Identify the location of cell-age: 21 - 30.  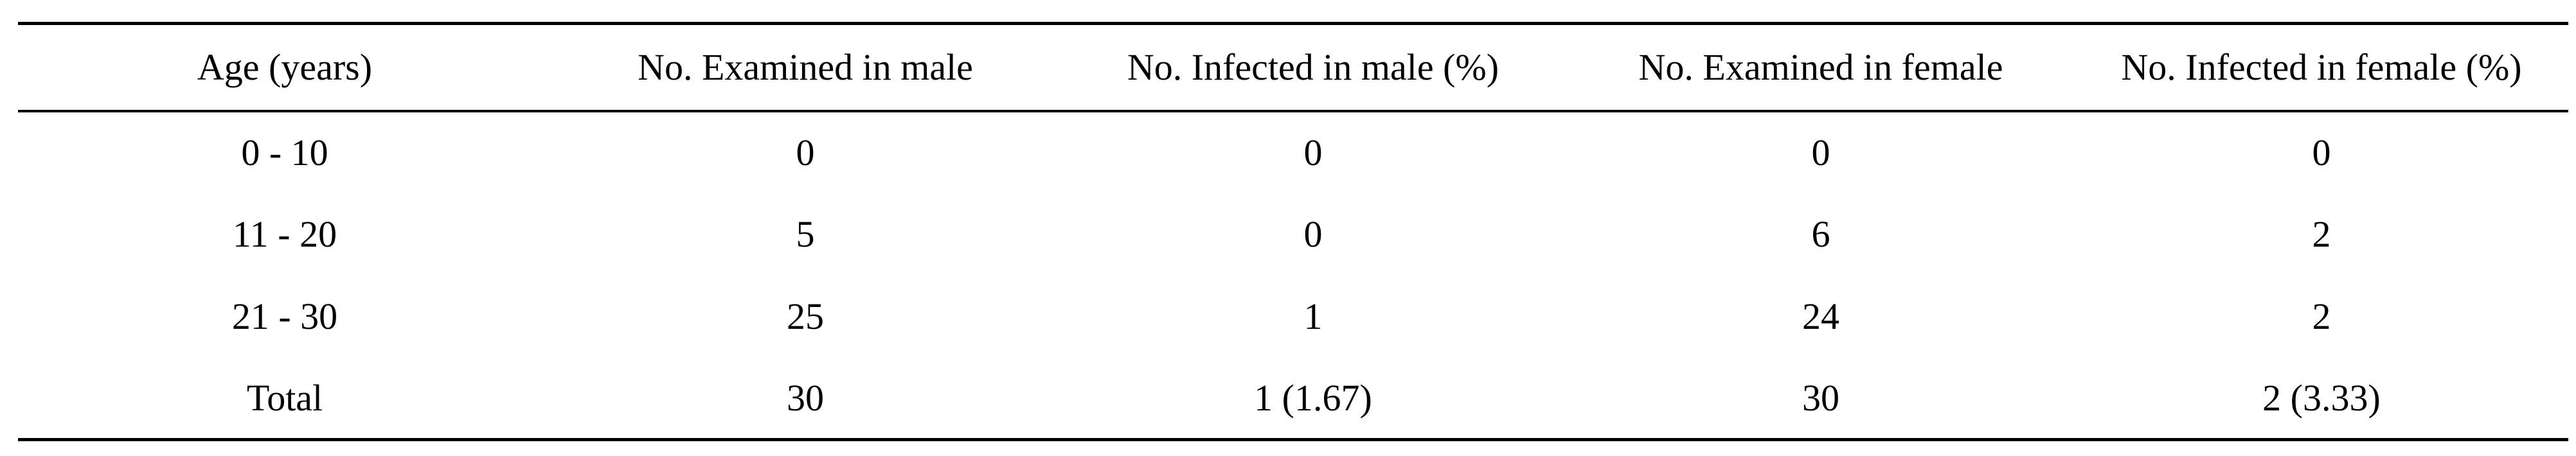
(284, 316).